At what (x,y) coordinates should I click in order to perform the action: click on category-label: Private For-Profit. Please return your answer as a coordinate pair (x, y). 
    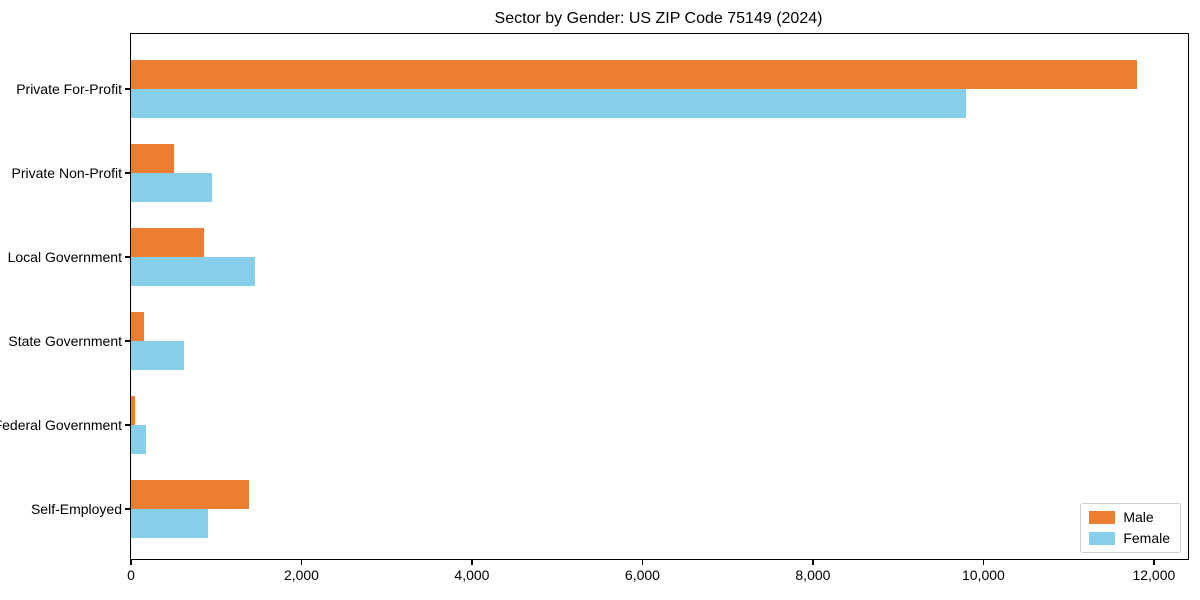
    Looking at the image, I should click on (69, 89).